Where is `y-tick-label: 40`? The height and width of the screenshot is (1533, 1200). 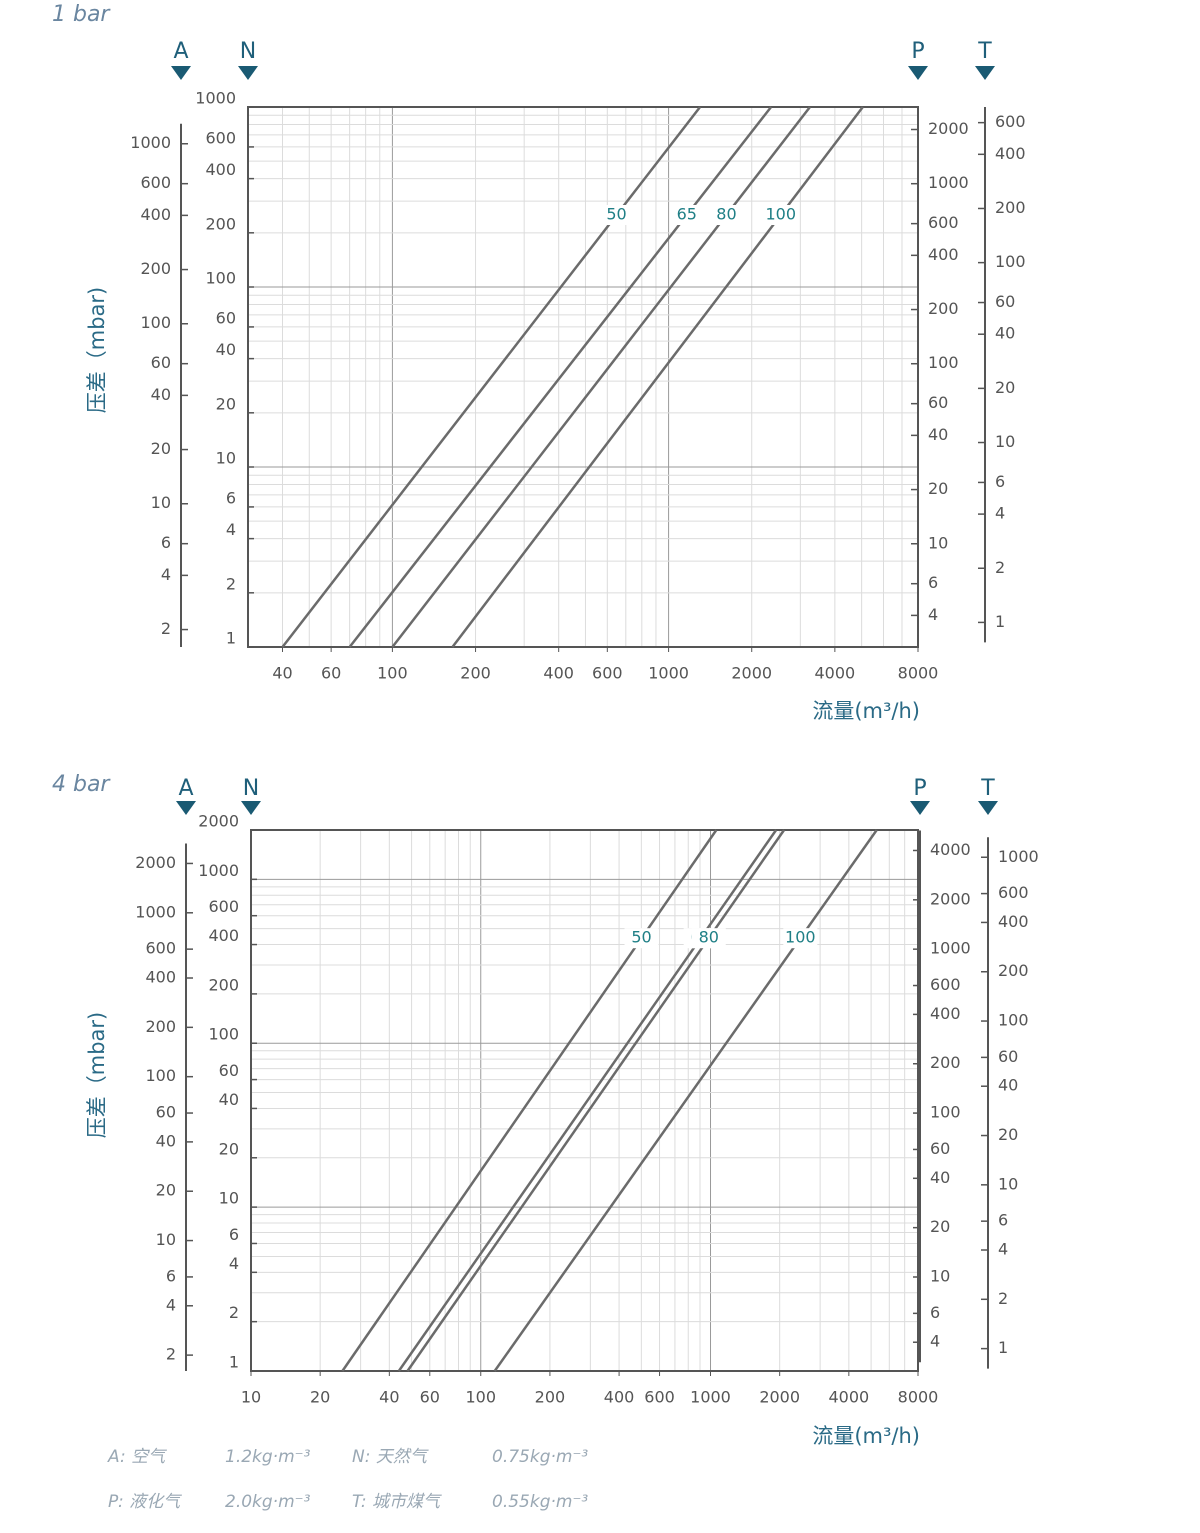 y-tick-label: 40 is located at coordinates (229, 1099).